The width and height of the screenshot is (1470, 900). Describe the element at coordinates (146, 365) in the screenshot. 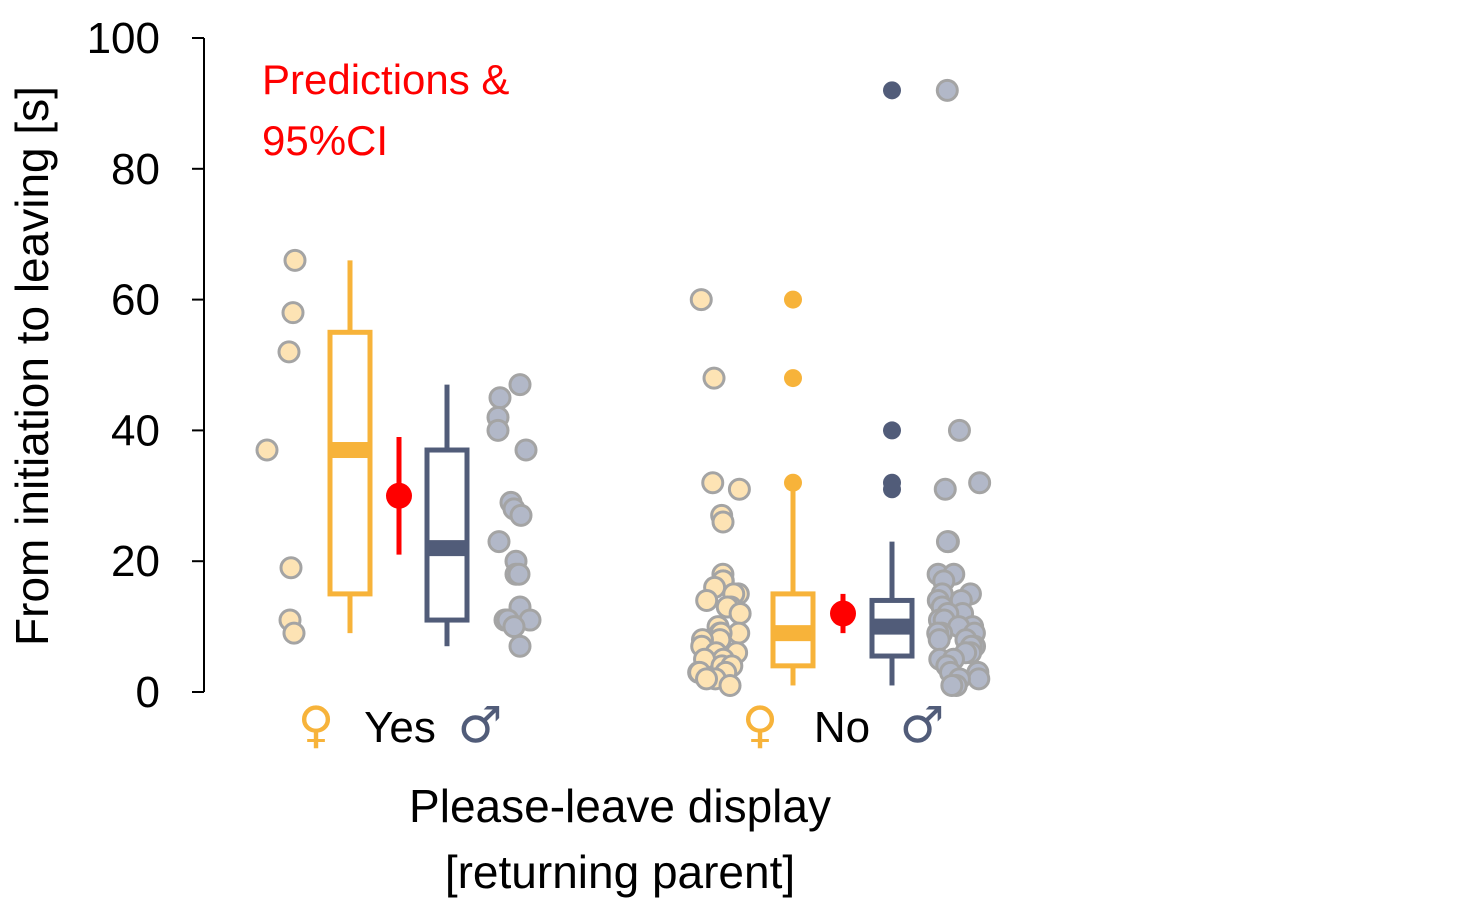

I see `y-axis: 0 20 40 60 80 100` at that location.